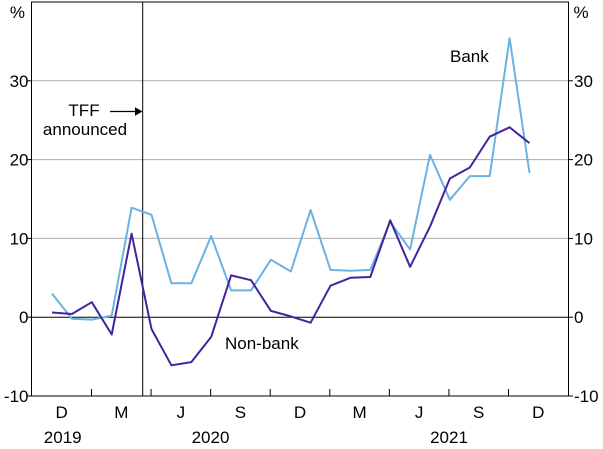  Describe the element at coordinates (583, 238) in the screenshot. I see `y-tick-label-right: 10` at that location.